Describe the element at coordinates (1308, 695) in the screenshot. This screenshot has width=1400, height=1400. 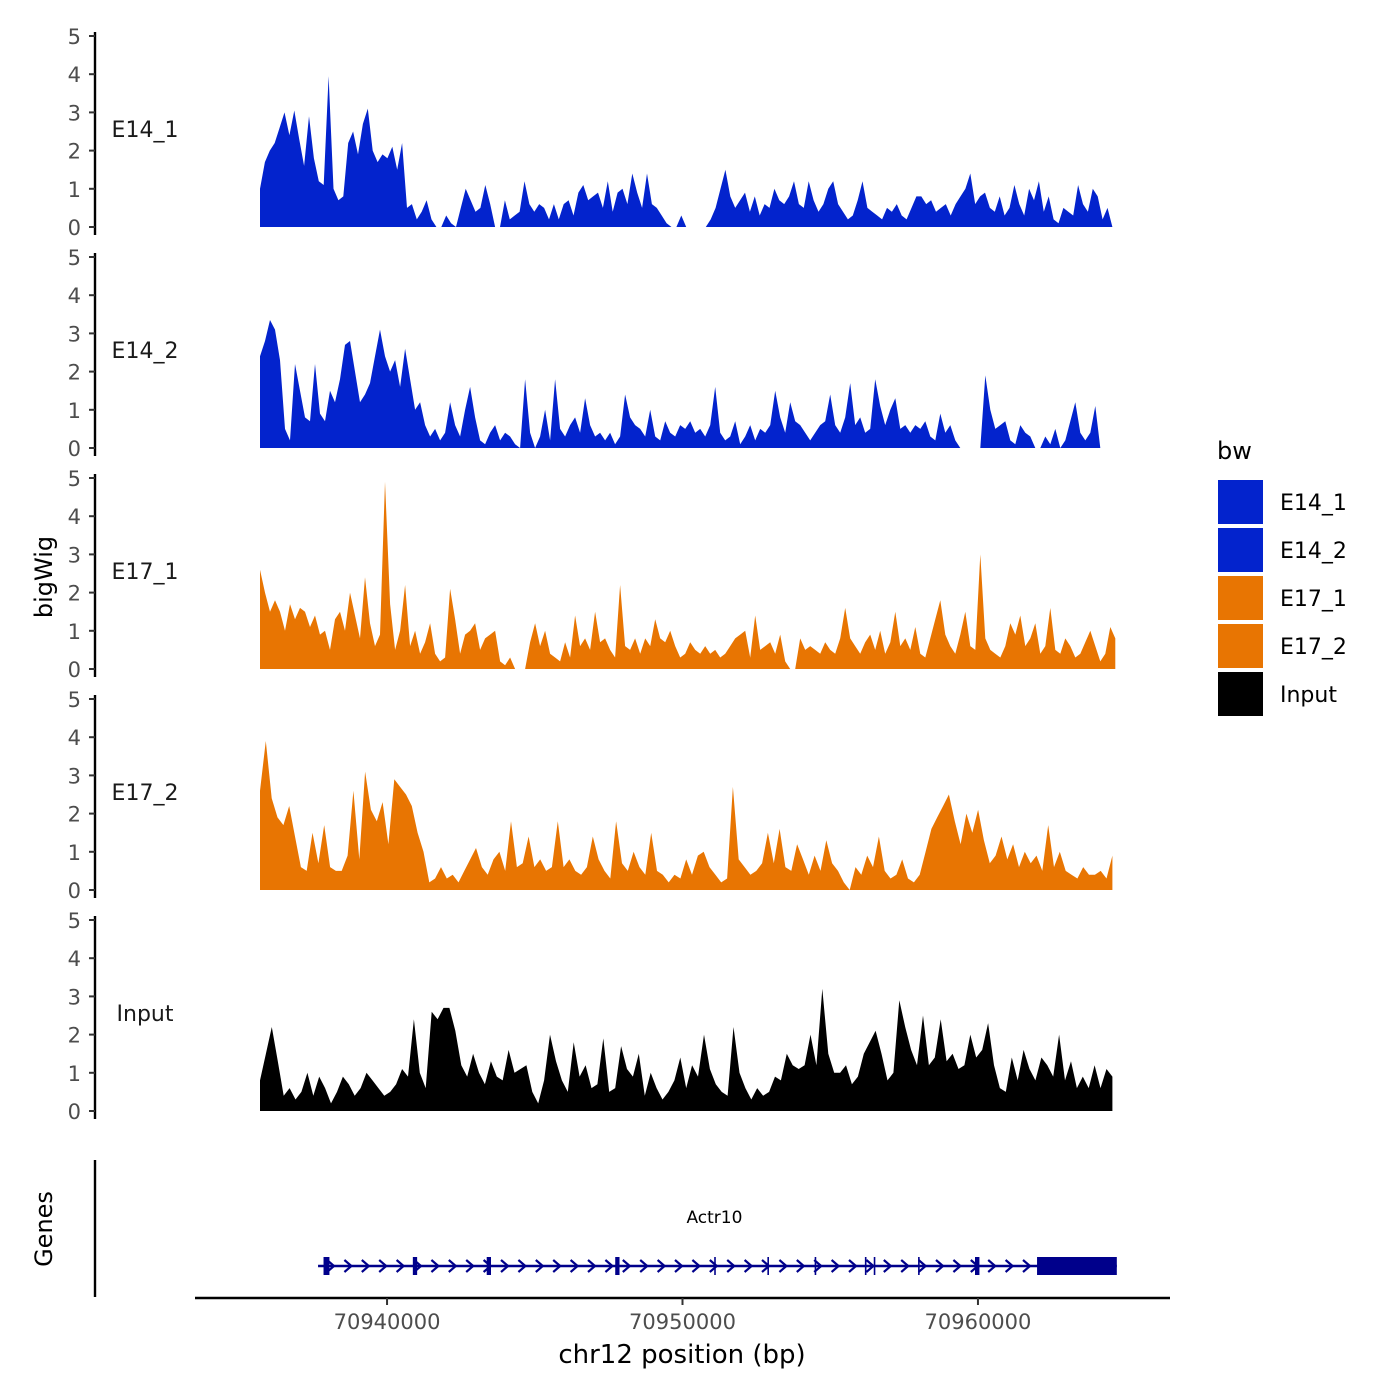
I see `legend-label-Input: Input` at that location.